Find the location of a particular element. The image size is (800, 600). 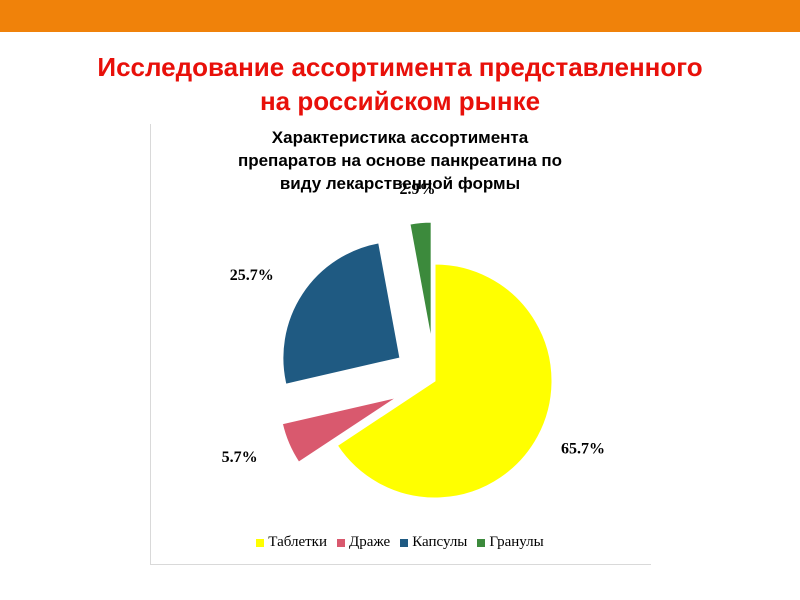

pie-slice-dragee is located at coordinates (339, 430).